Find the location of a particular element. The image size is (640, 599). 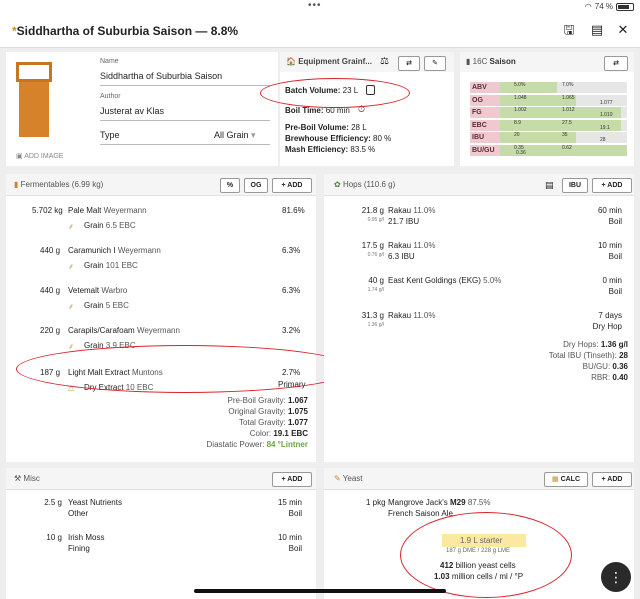

summary-label: Dry Hops: is located at coordinates (581, 344).